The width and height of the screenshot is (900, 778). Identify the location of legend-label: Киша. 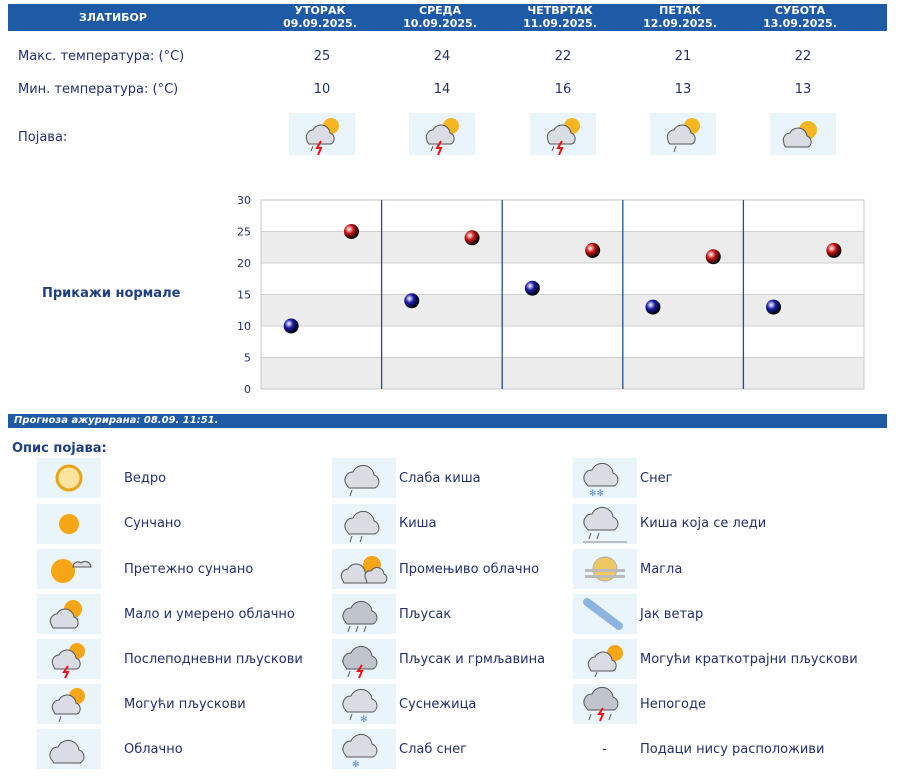
(418, 523).